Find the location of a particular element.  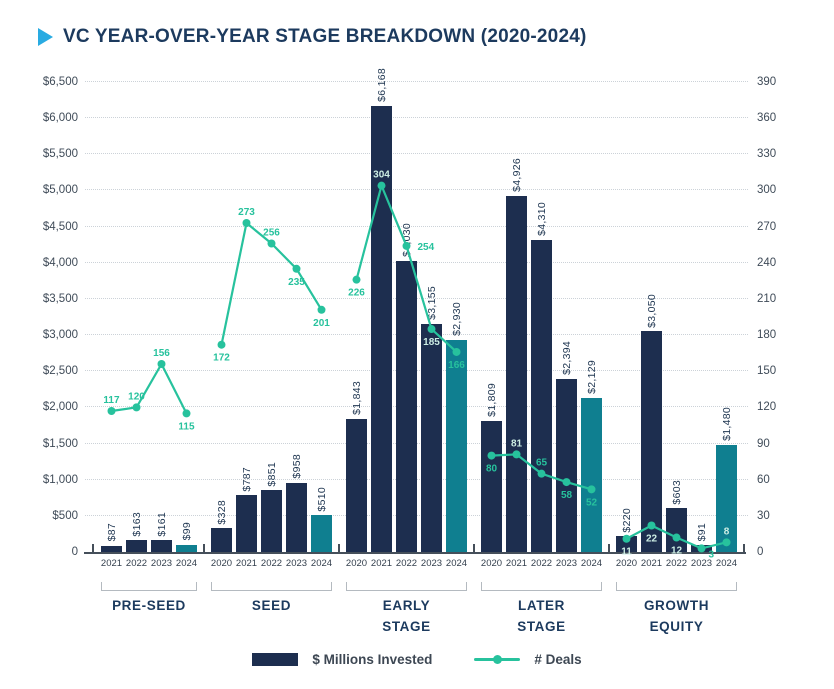

left-axis-tick-label: $3,500 is located at coordinates (60, 298).